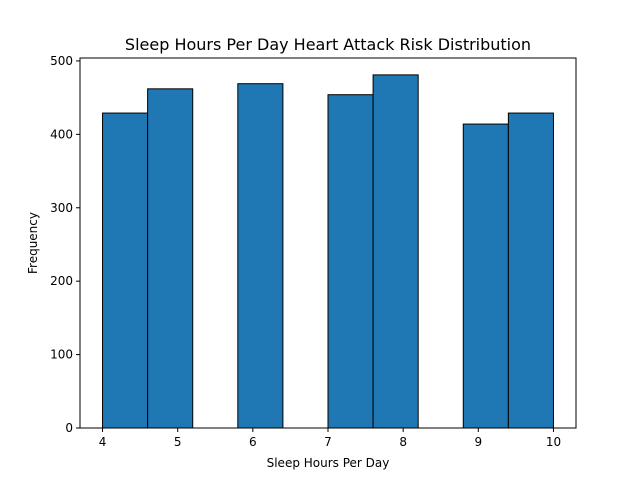  What do you see at coordinates (69, 428) in the screenshot?
I see `y-tick-label: 0` at bounding box center [69, 428].